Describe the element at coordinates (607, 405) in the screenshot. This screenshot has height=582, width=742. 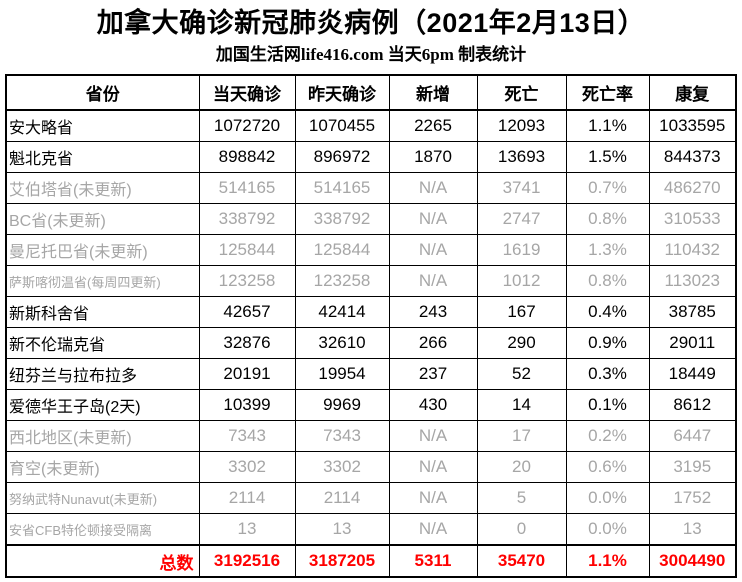
I see `value-cell: 0.1%` at that location.